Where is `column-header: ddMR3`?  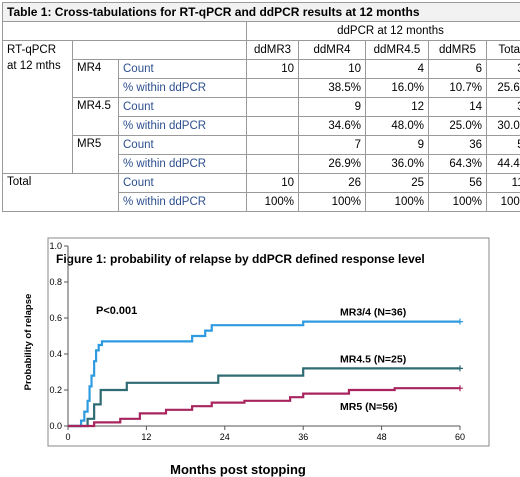
column-header: ddMR3 is located at coordinates (272, 50).